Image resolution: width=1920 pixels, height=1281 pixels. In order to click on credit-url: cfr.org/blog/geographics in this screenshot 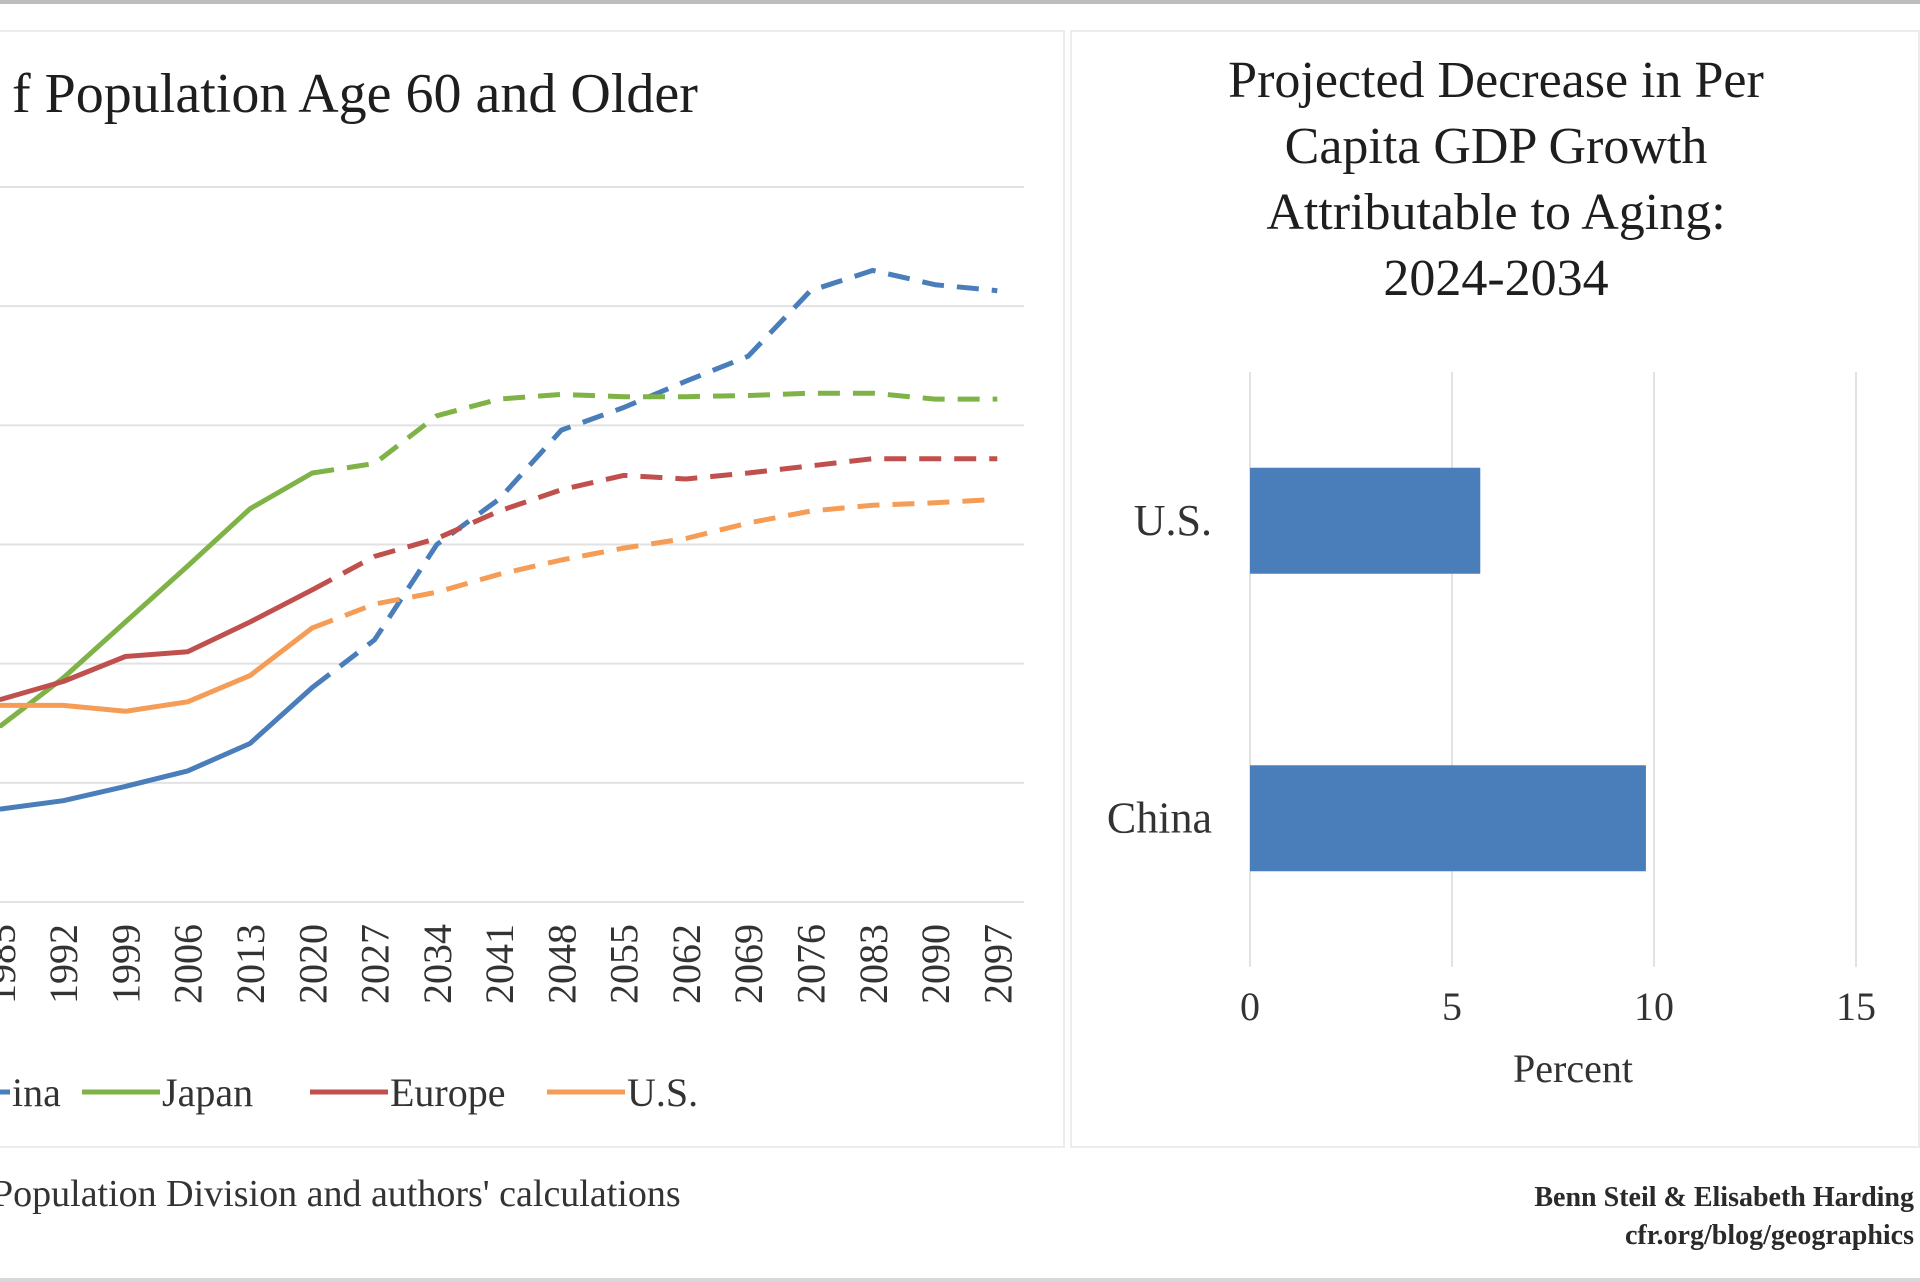, I will do `click(1769, 1235)`.